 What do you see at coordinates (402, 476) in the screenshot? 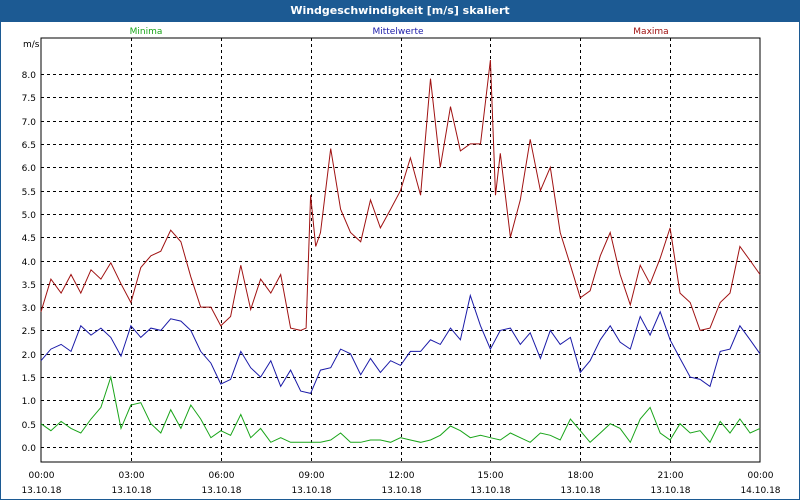
I see `x-tick-time: 12:00` at bounding box center [402, 476].